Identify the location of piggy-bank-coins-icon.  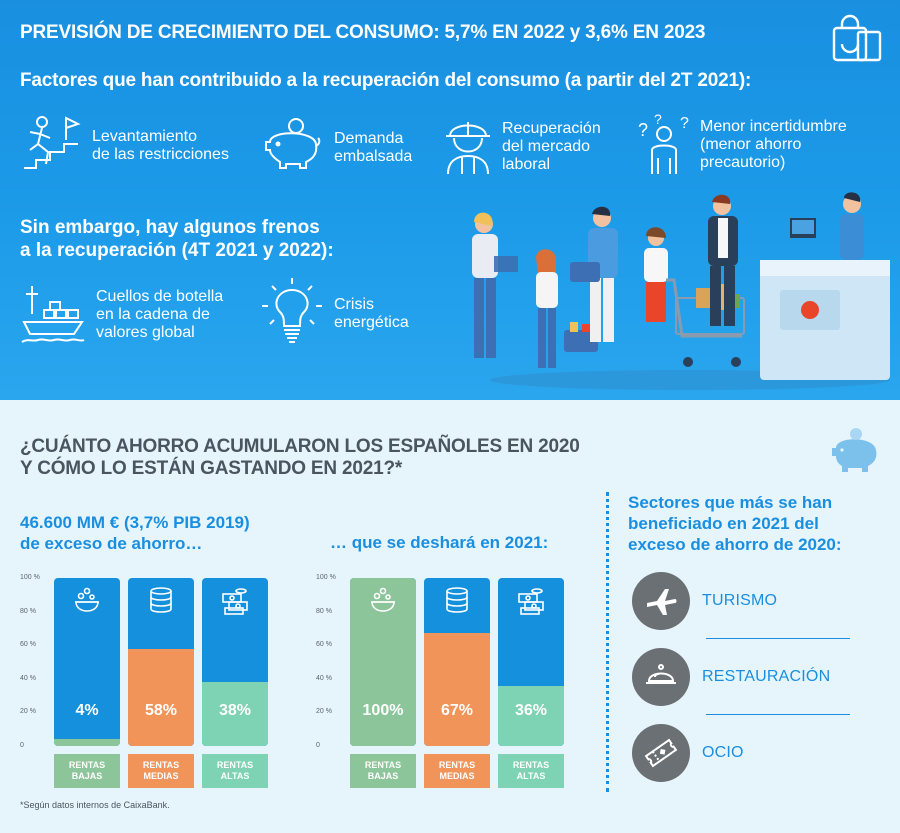
(854, 450).